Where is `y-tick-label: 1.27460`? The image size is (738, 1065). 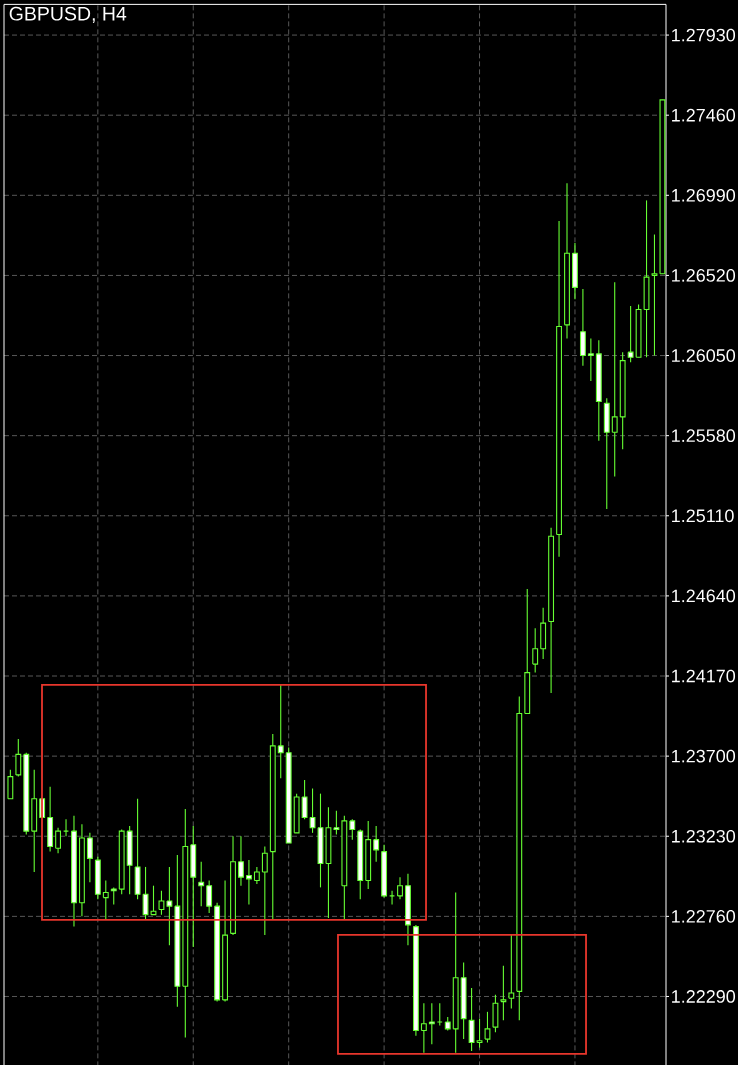
y-tick-label: 1.27460 is located at coordinates (704, 115).